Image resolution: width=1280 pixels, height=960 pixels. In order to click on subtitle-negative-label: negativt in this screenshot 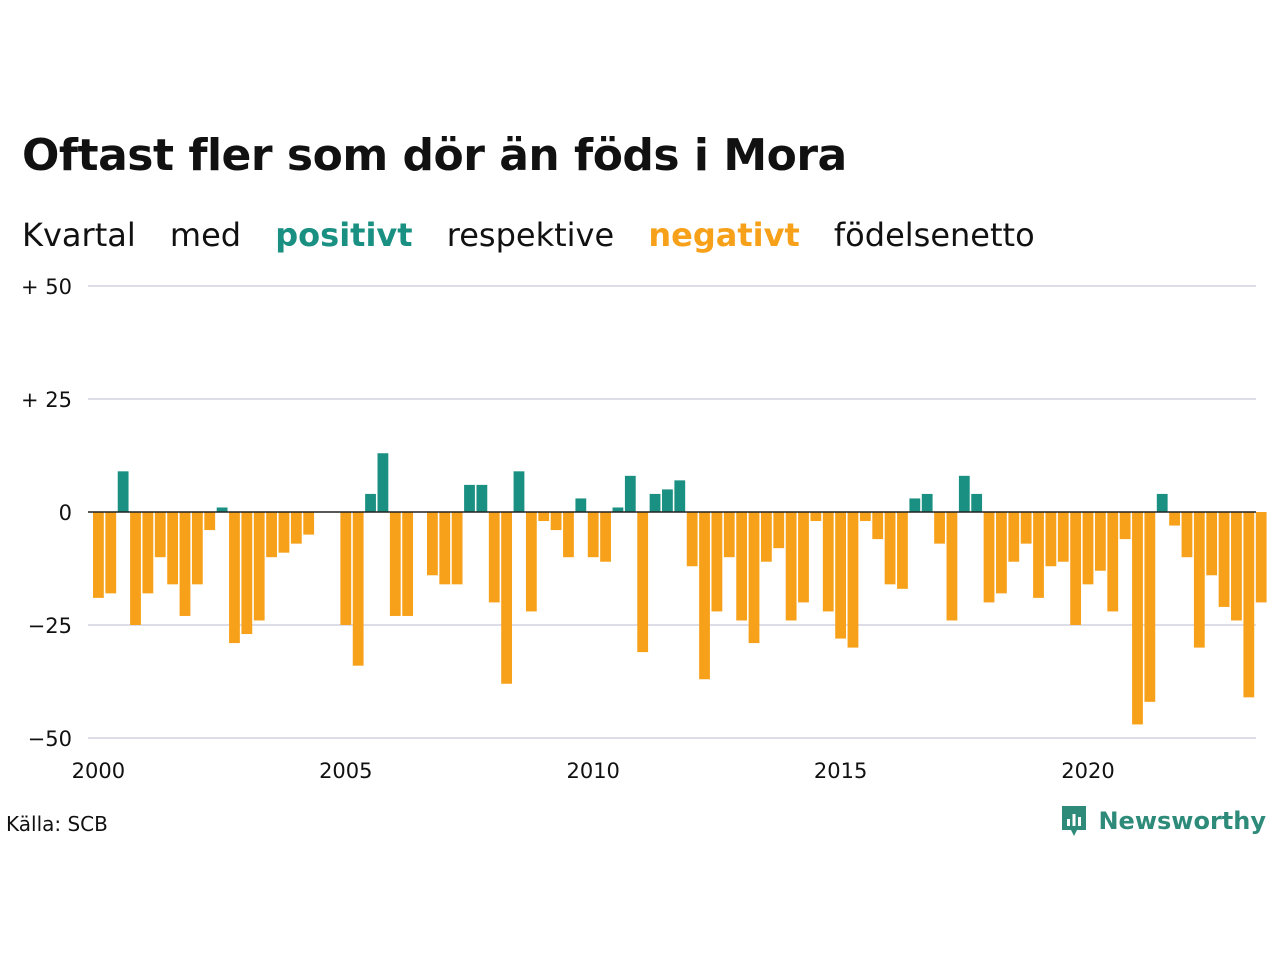, I will do `click(724, 235)`.